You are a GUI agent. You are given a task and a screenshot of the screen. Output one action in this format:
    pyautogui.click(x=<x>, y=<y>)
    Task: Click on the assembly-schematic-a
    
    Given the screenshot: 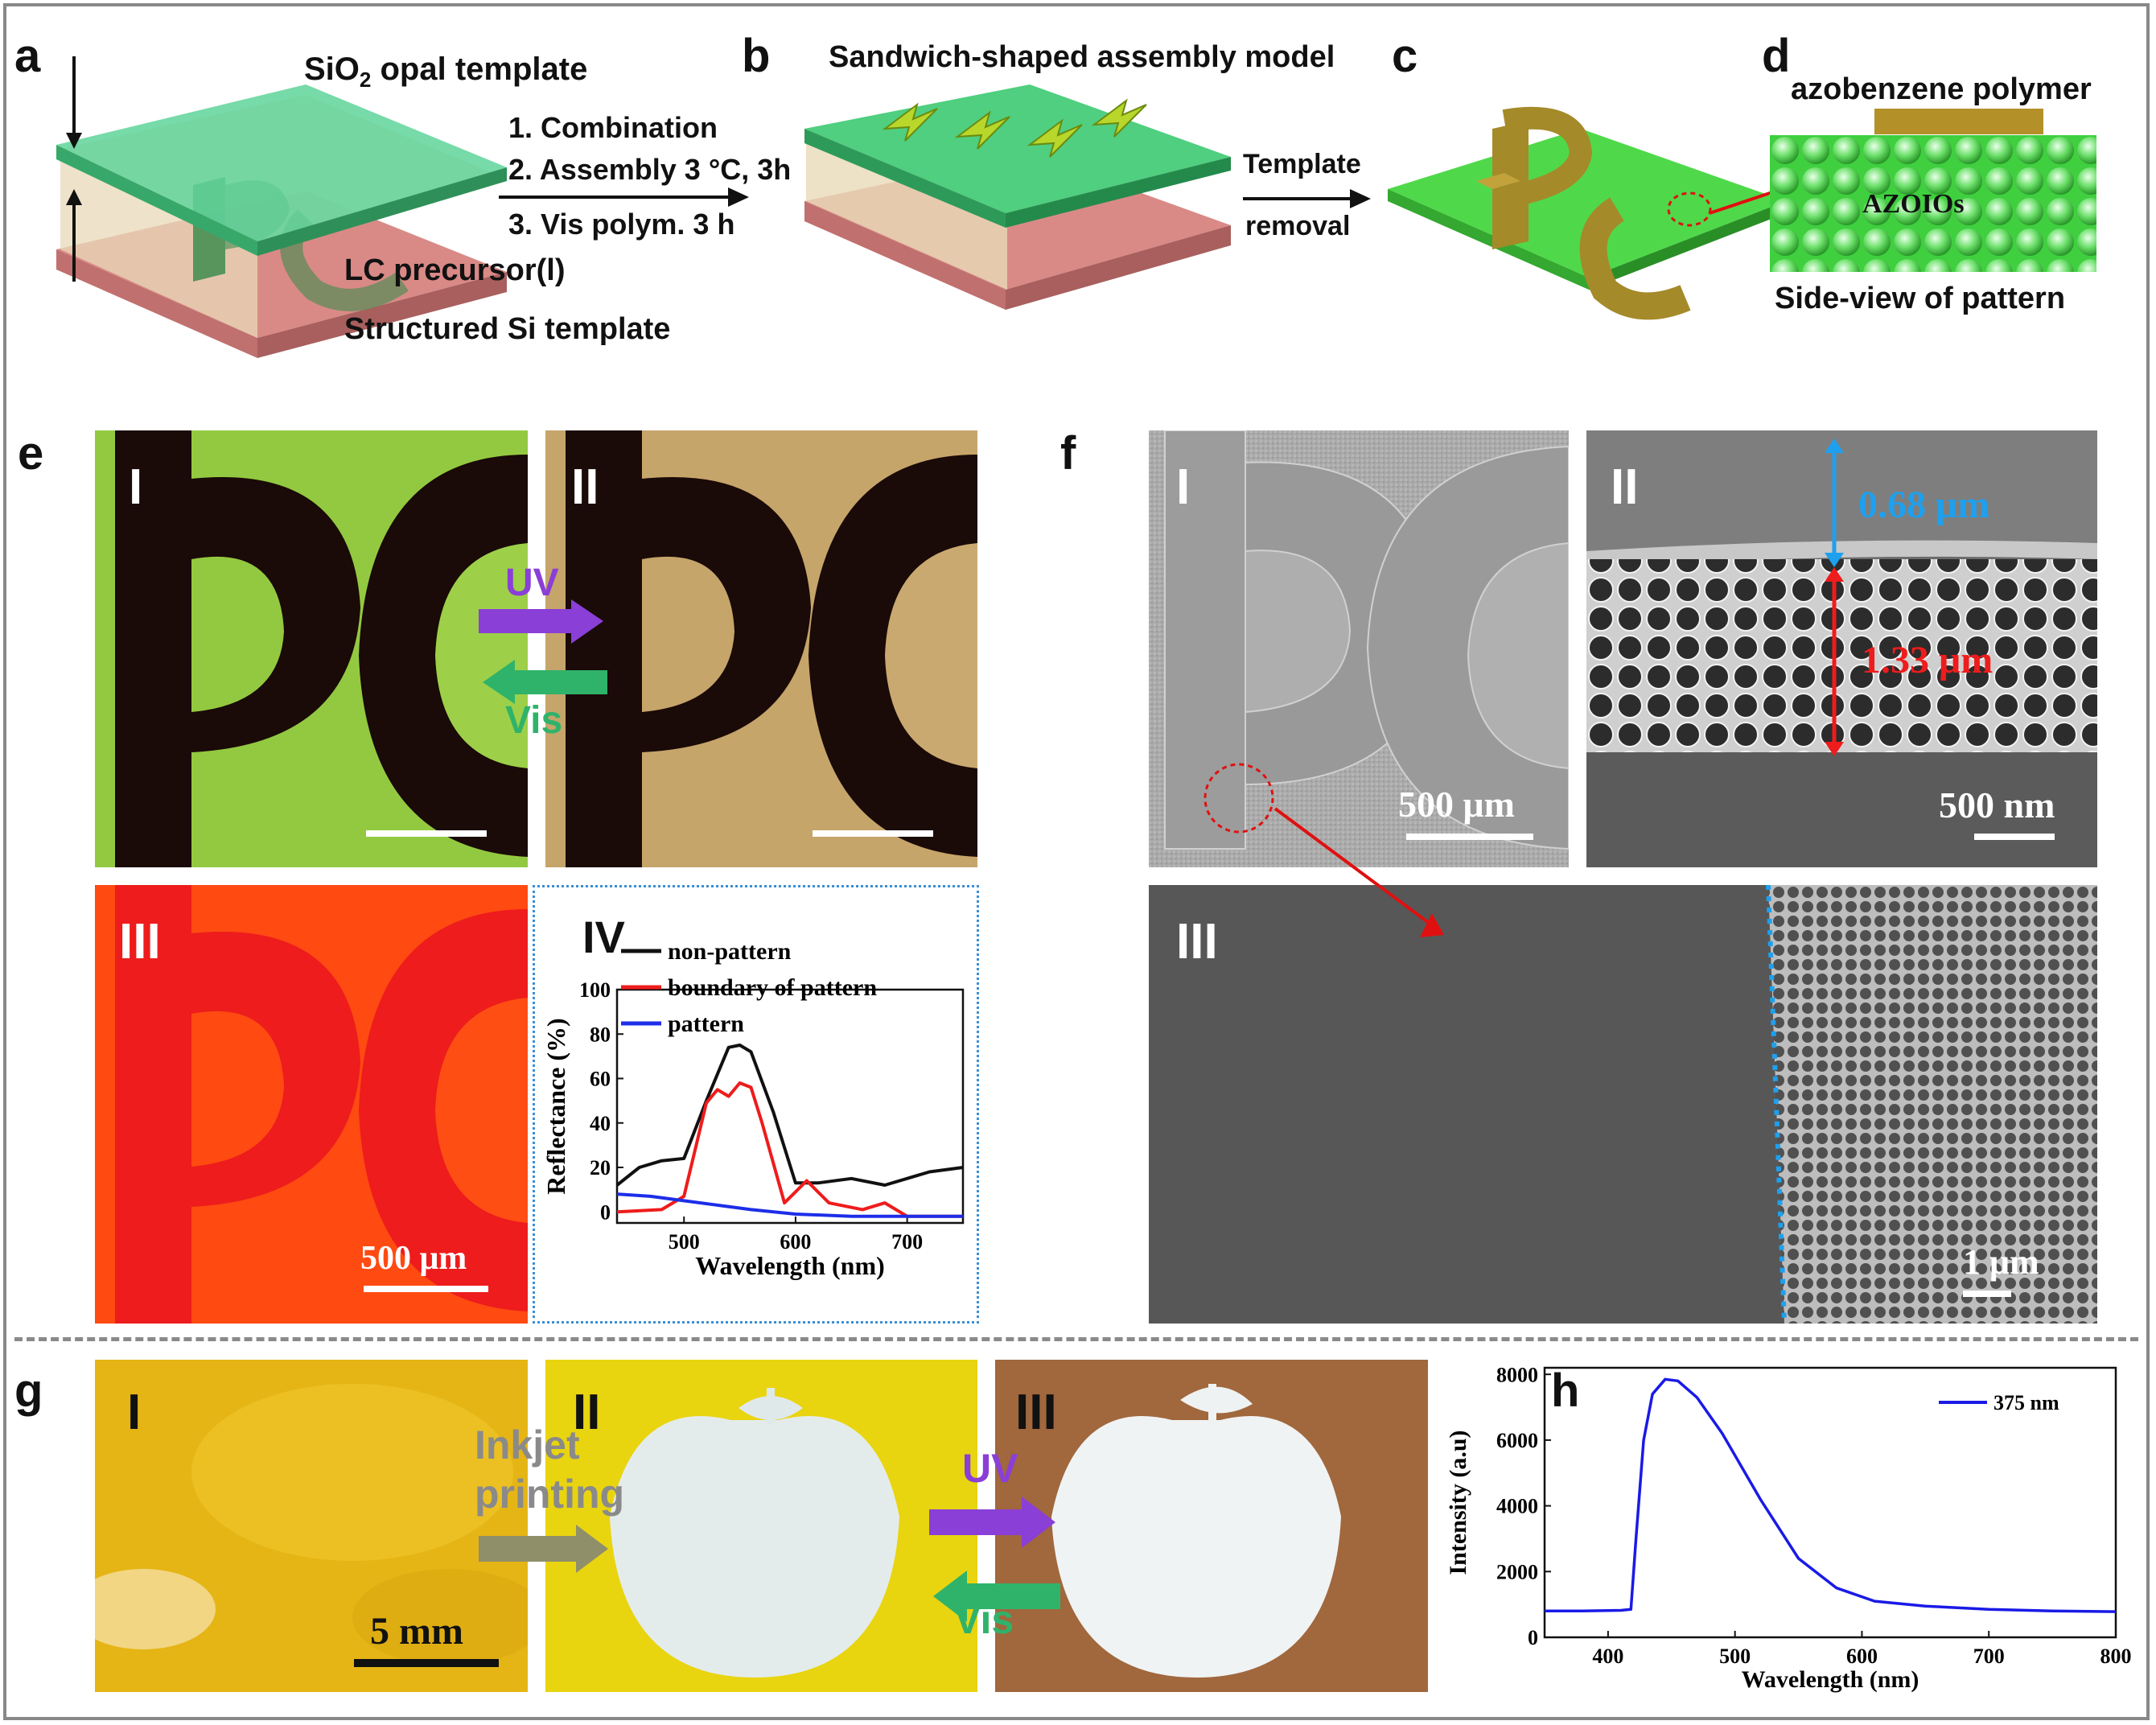 What is the action you would take?
    pyautogui.click(x=281, y=207)
    